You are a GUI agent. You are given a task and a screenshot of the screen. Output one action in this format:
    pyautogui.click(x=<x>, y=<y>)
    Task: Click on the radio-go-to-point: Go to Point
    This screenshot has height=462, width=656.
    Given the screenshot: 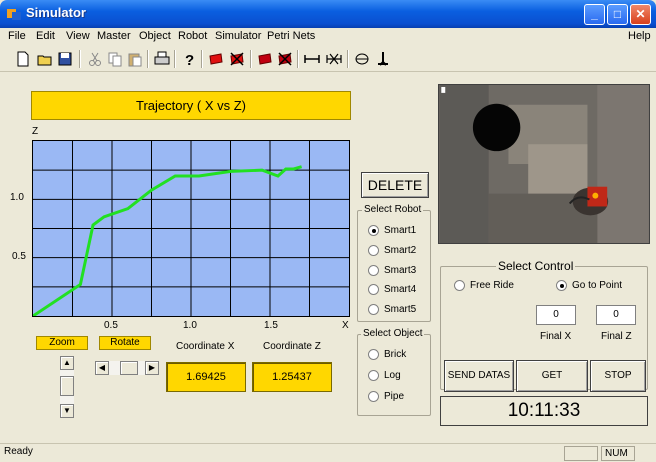 What is the action you would take?
    pyautogui.click(x=589, y=285)
    